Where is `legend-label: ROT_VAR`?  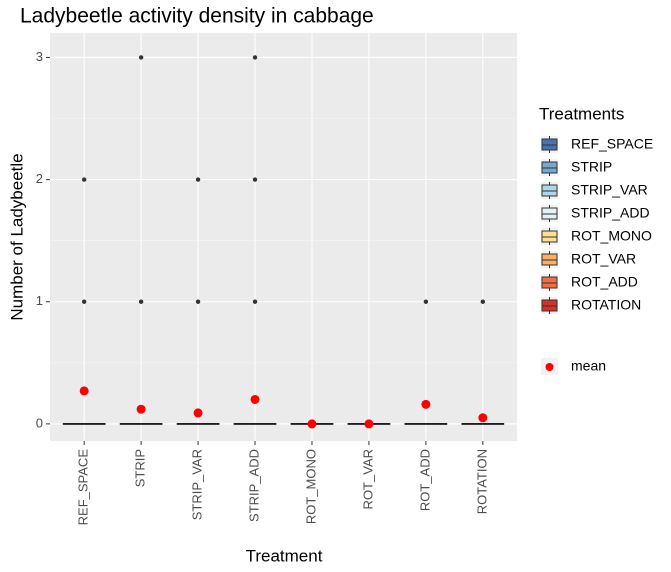
legend-label: ROT_VAR is located at coordinates (603, 259).